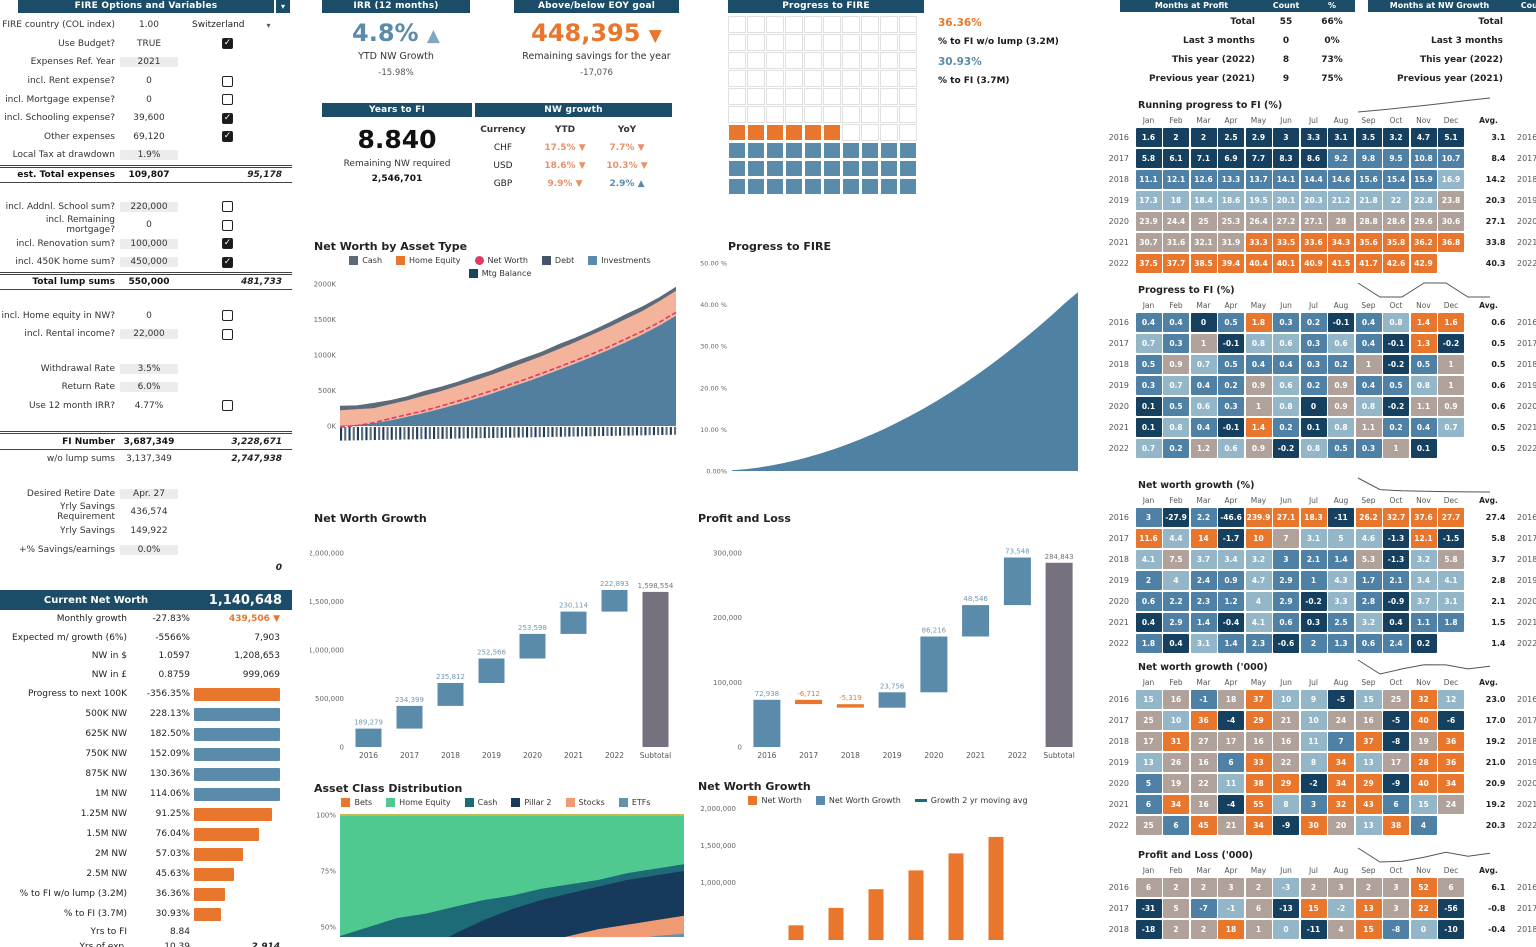  Describe the element at coordinates (1396, 322) in the screenshot. I see `heatmap-cell: 0.8` at that location.